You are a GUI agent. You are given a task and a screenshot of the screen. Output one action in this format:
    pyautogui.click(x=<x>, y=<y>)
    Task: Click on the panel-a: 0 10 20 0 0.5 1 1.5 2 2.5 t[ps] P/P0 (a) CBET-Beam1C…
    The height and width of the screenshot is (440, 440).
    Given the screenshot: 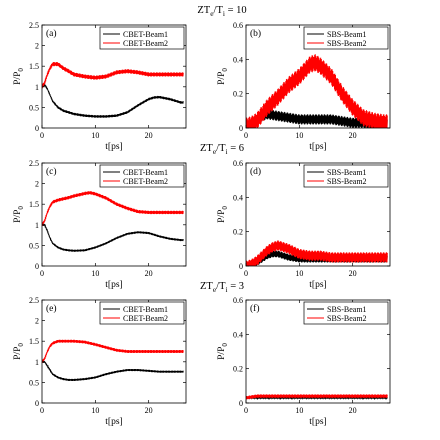 What is the action you would take?
    pyautogui.click(x=100, y=86)
    